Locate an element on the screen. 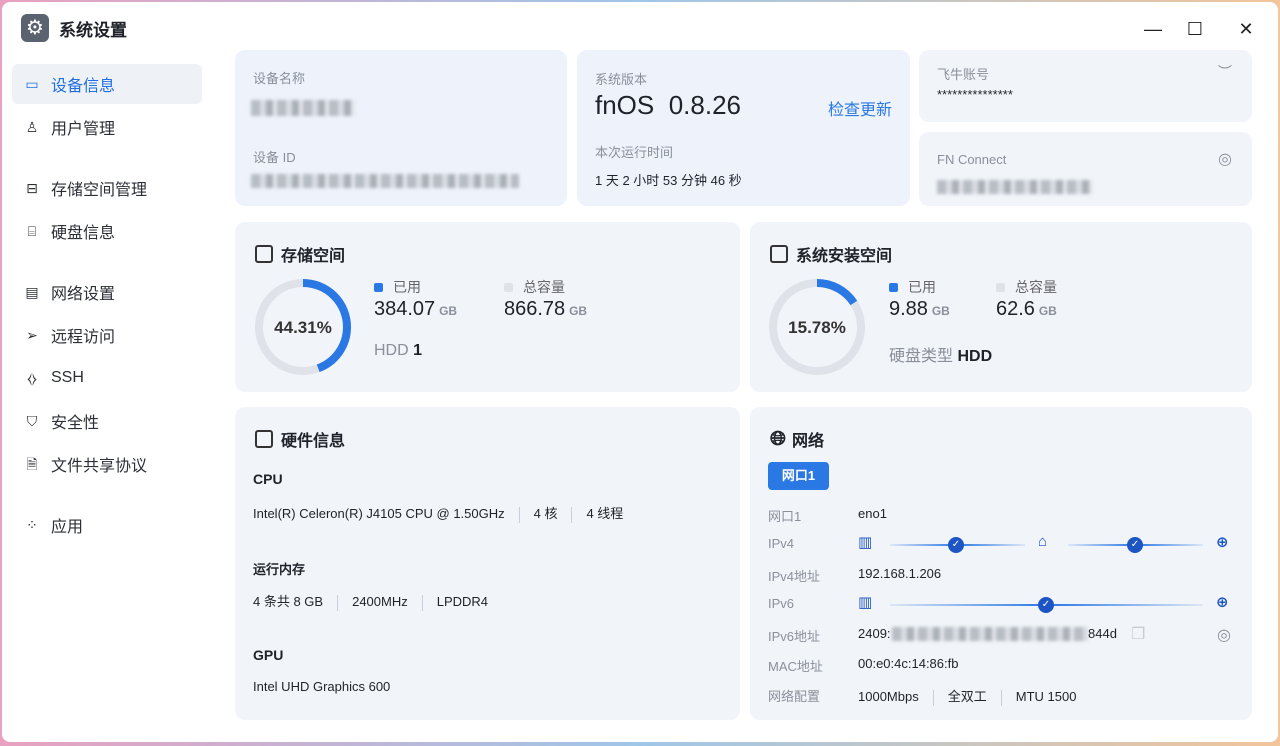  copy-icon: ❐ is located at coordinates (1138, 634).